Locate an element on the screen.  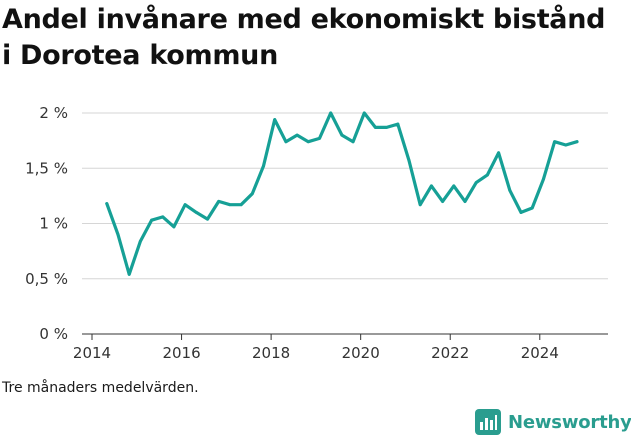
y-tick-label: 0,5 % is located at coordinates (46, 279).